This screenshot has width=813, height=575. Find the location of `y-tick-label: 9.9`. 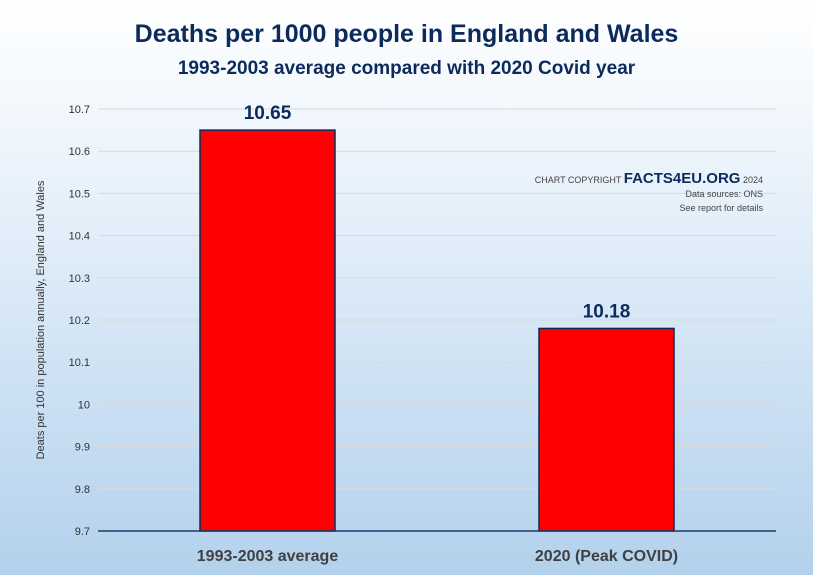

y-tick-label: 9.9 is located at coordinates (82, 448).